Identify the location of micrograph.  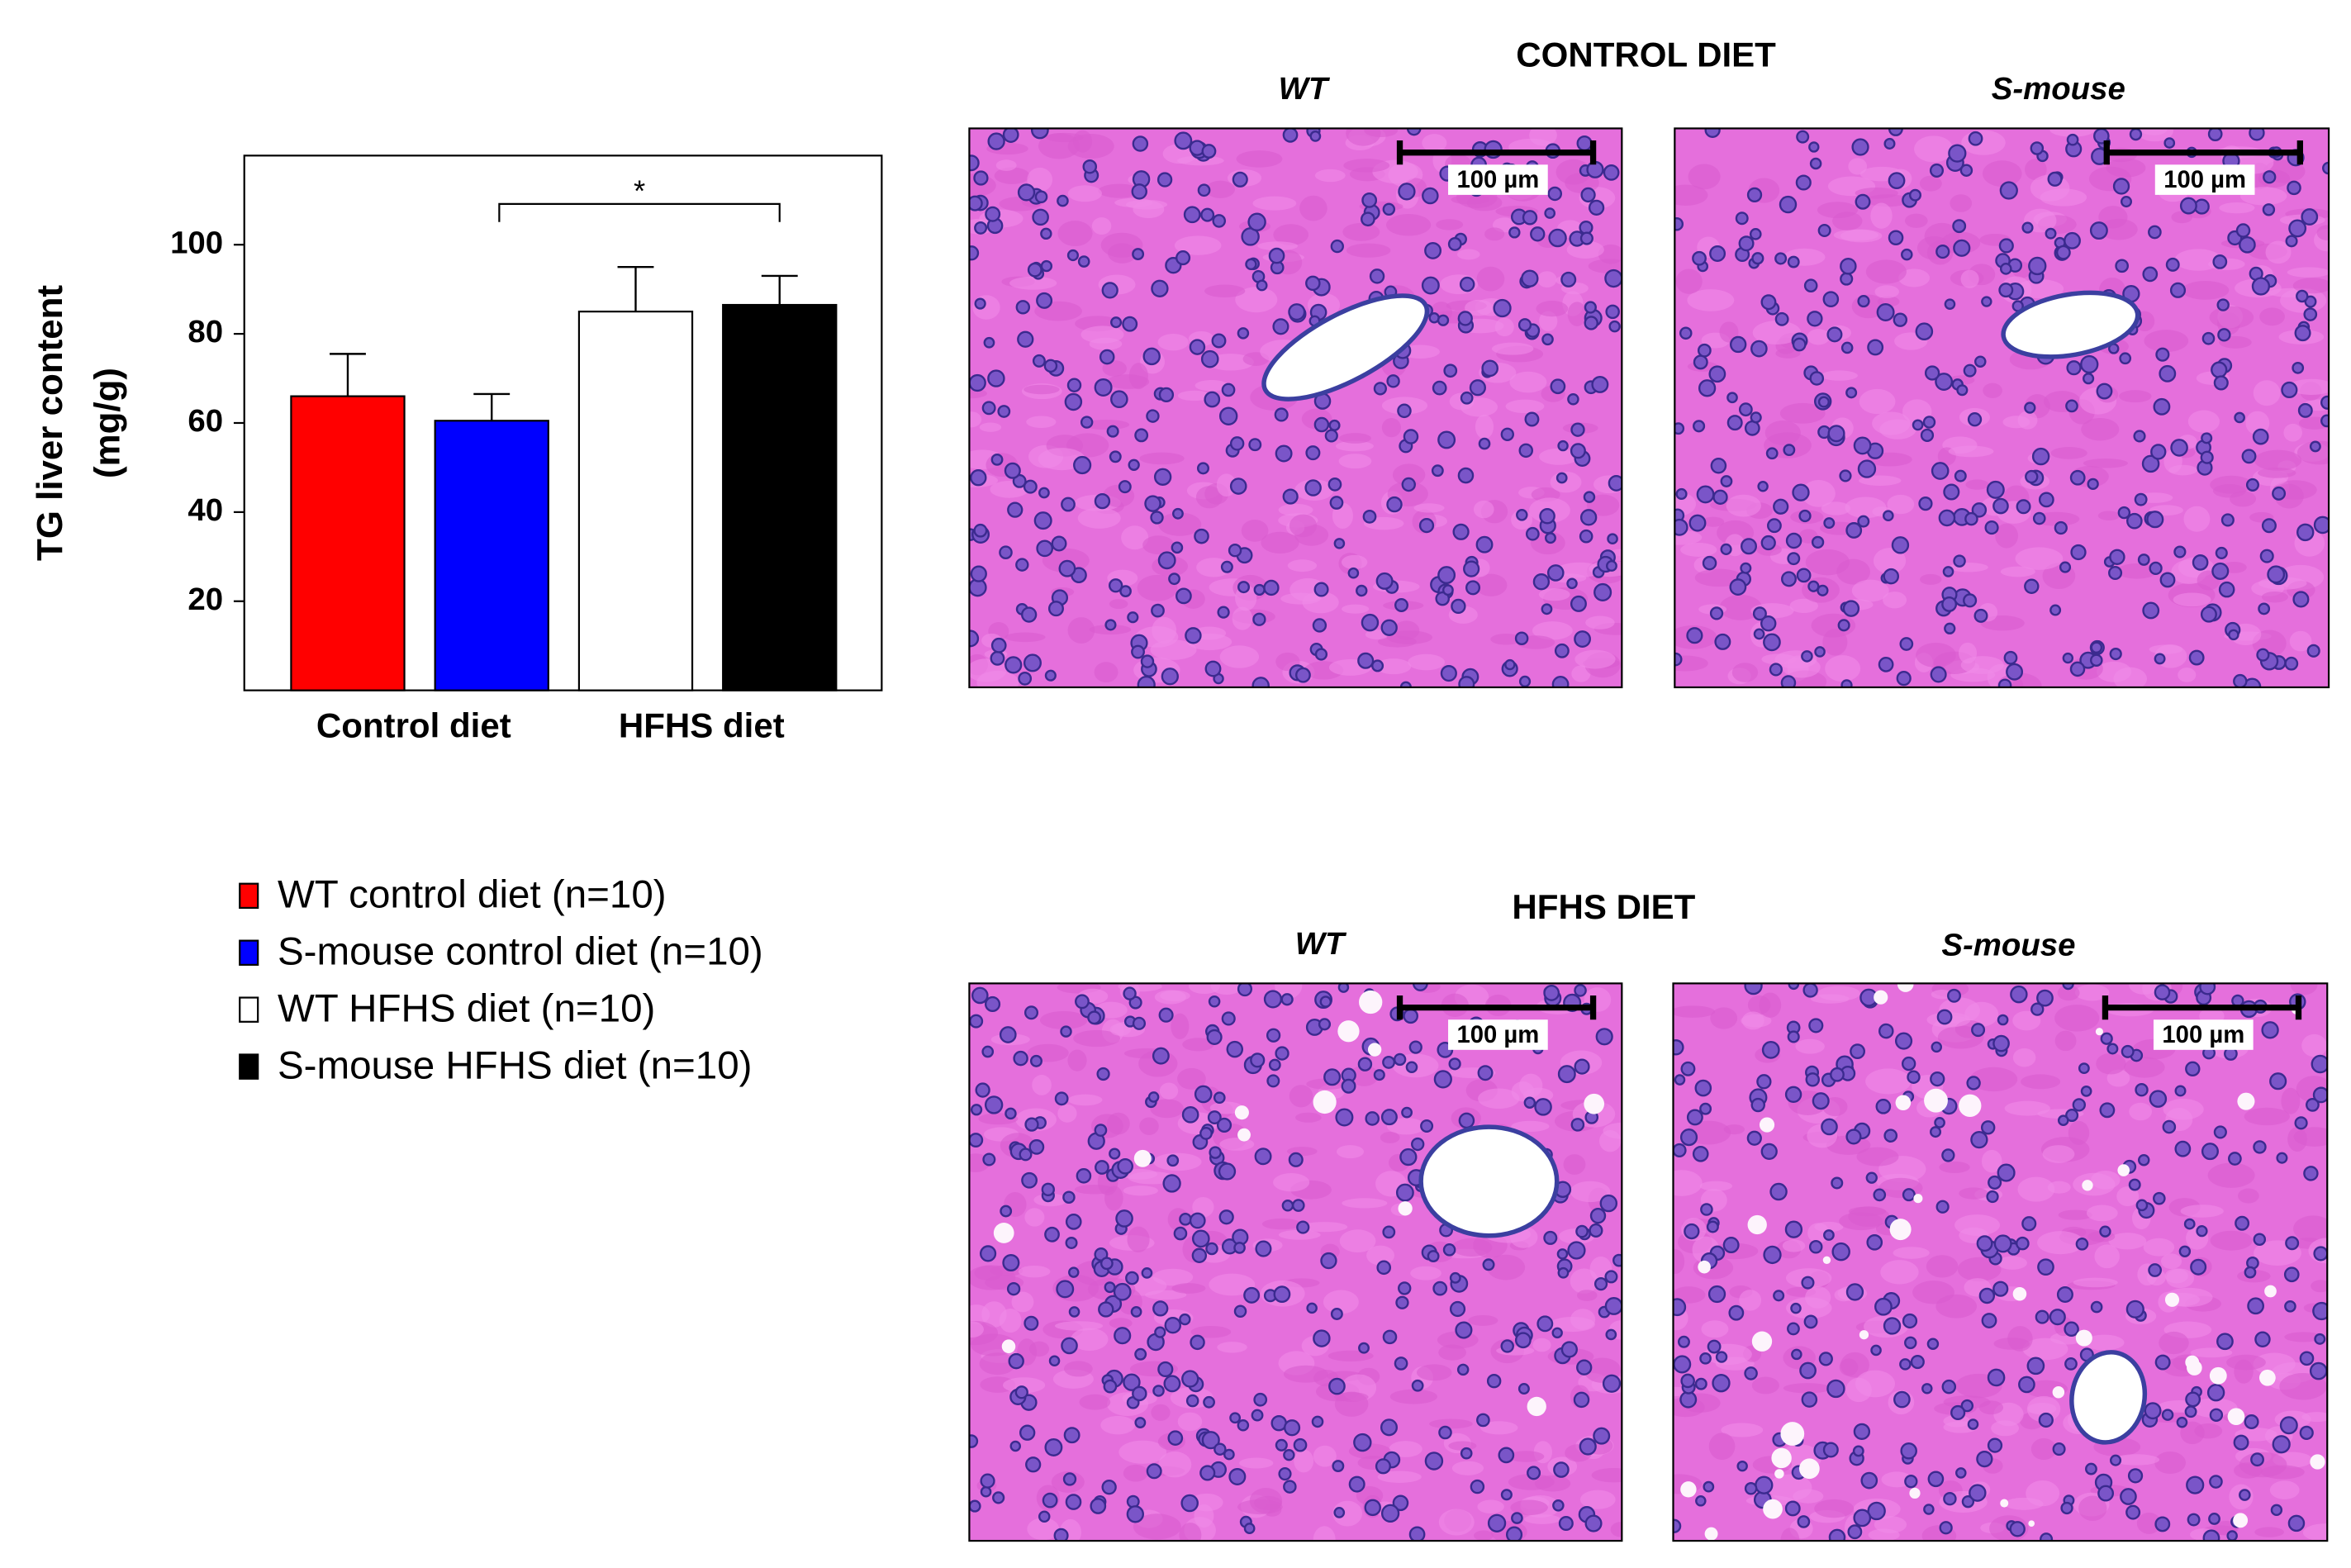
(1295, 407).